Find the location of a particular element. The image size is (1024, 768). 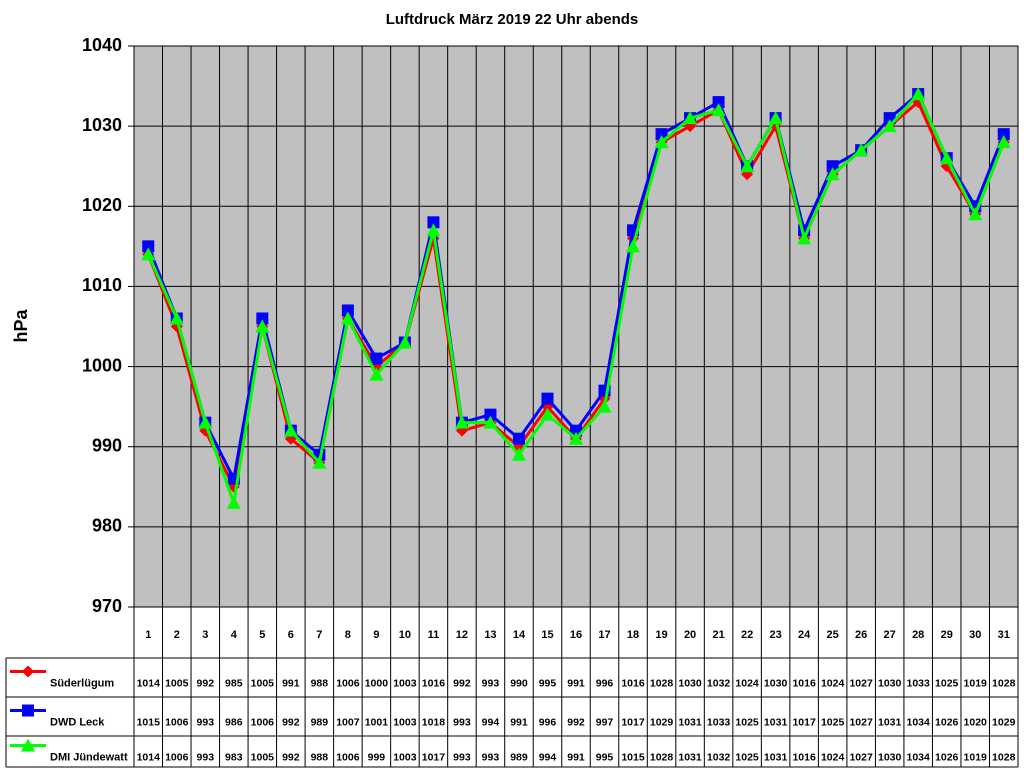

x-tick-label: 9 is located at coordinates (376, 635).